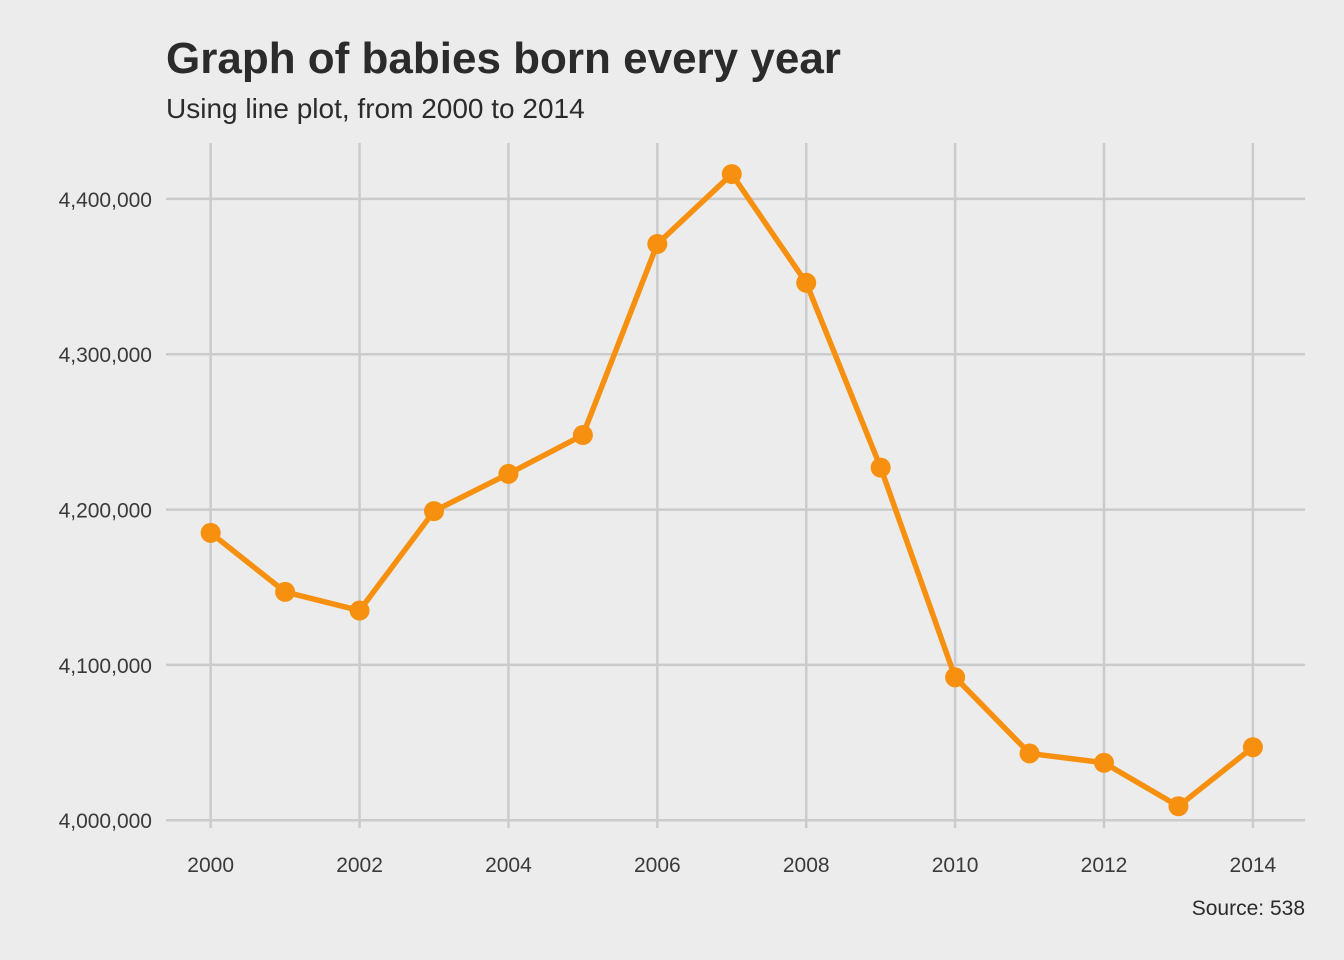  I want to click on source-caption: Source: 538, so click(1248, 908).